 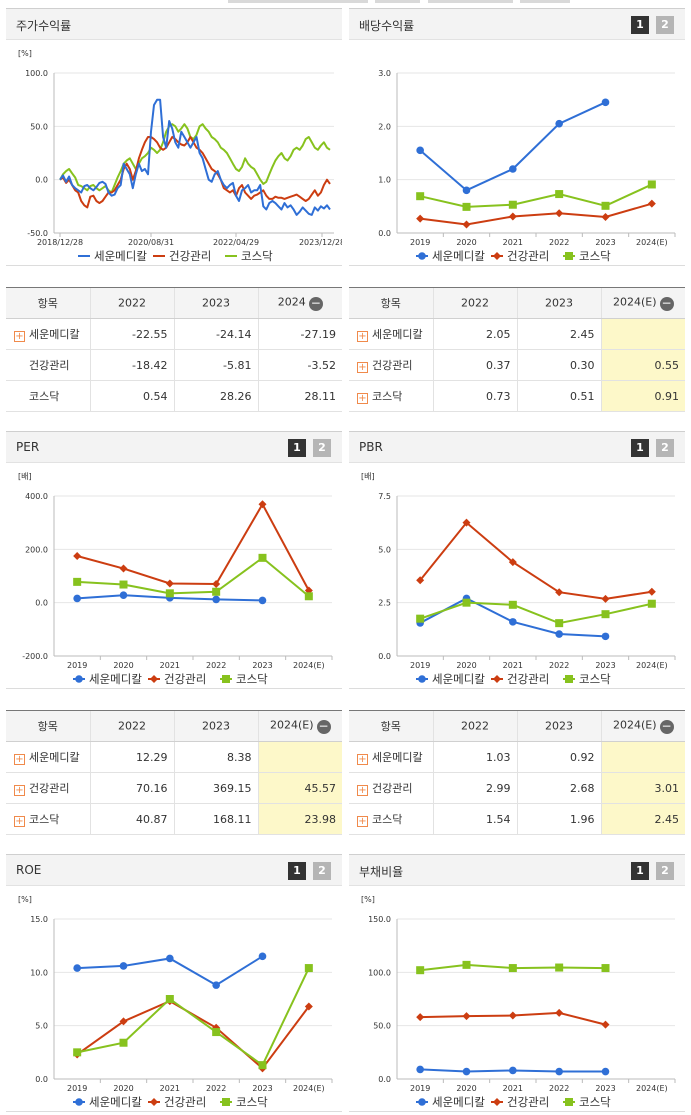 What do you see at coordinates (36, 496) in the screenshot?
I see `y-tick-label: 400.0` at bounding box center [36, 496].